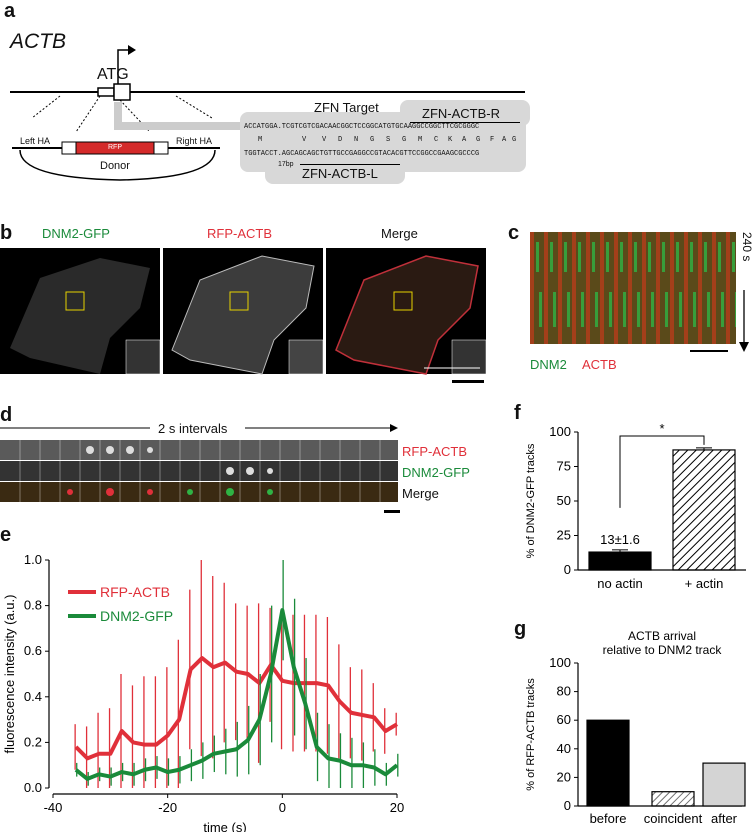 The height and width of the screenshot is (832, 755). I want to click on c-label-dnm2: DNM2, so click(548, 364).